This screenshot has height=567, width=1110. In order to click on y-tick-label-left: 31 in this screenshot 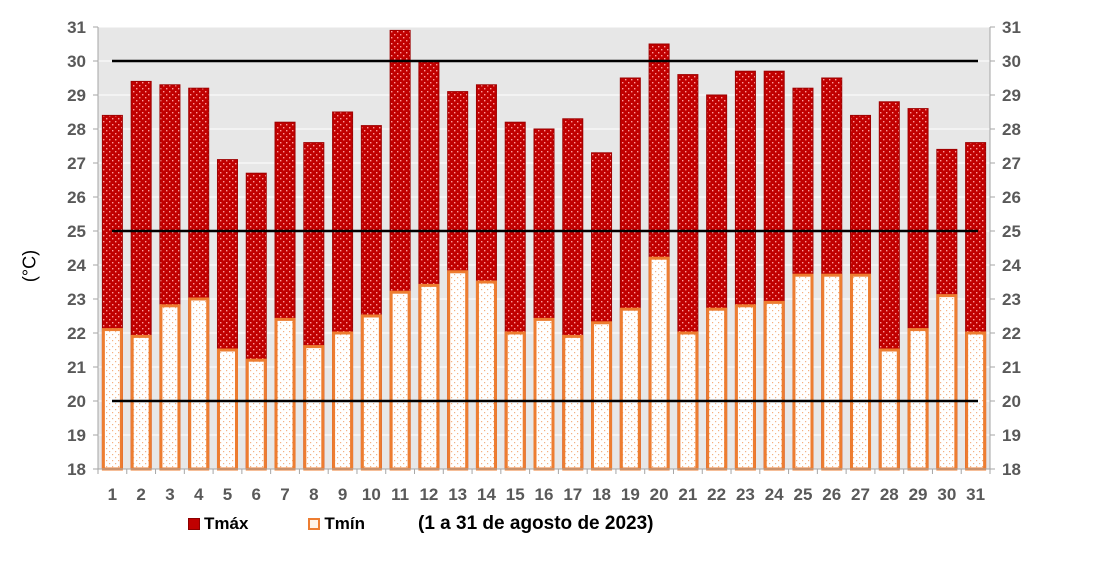, I will do `click(76, 27)`.